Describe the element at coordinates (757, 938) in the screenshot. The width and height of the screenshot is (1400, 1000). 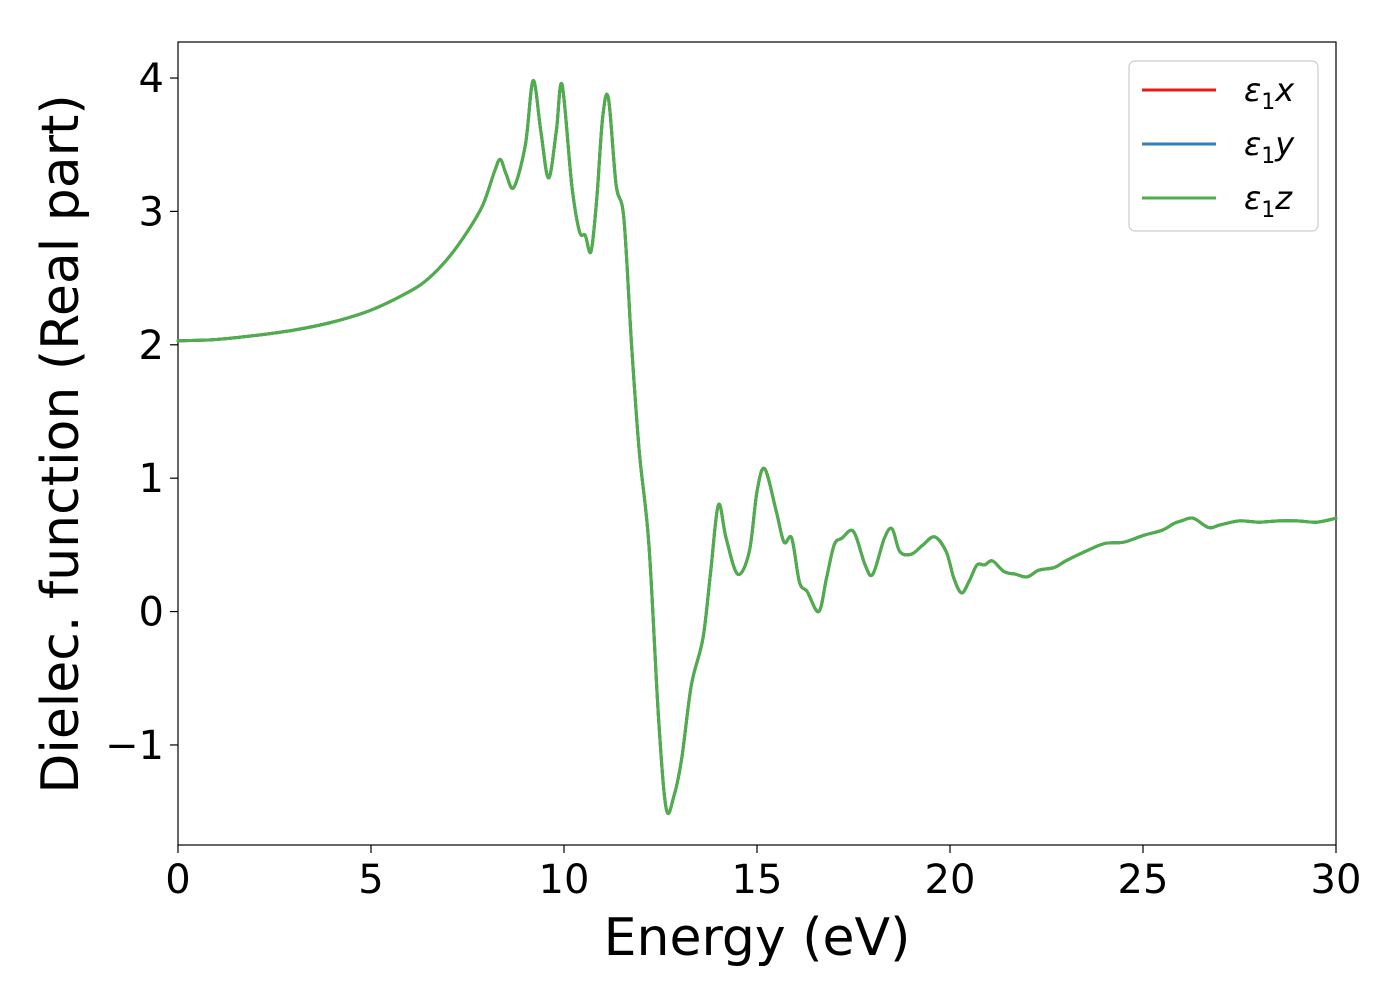
I see `x-axis-title: Energy (eV)` at that location.